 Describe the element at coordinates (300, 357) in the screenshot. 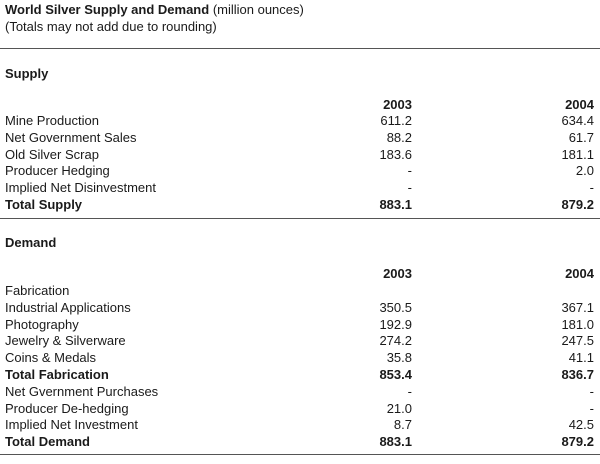

I see `table-row: Coins & Medals 35.8 41.1` at that location.